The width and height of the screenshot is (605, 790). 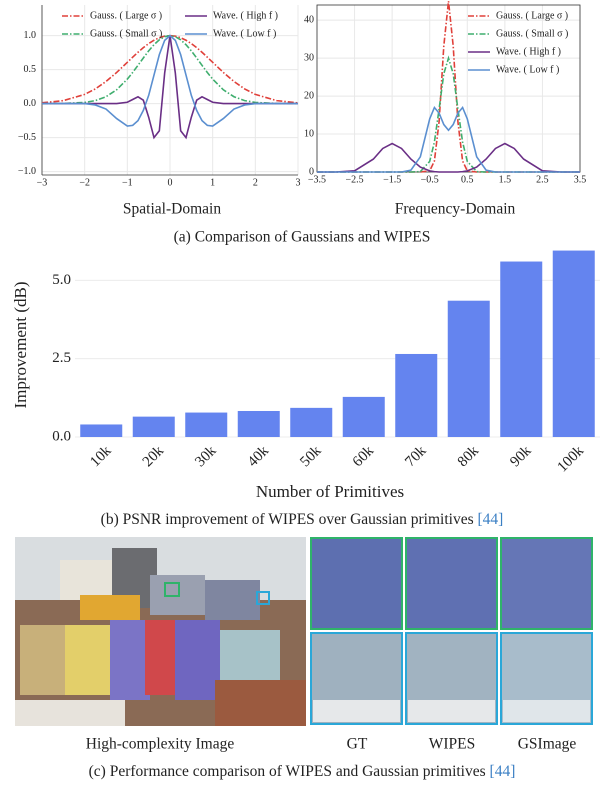 I want to click on x-tick-label: 2.5, so click(x=542, y=179).